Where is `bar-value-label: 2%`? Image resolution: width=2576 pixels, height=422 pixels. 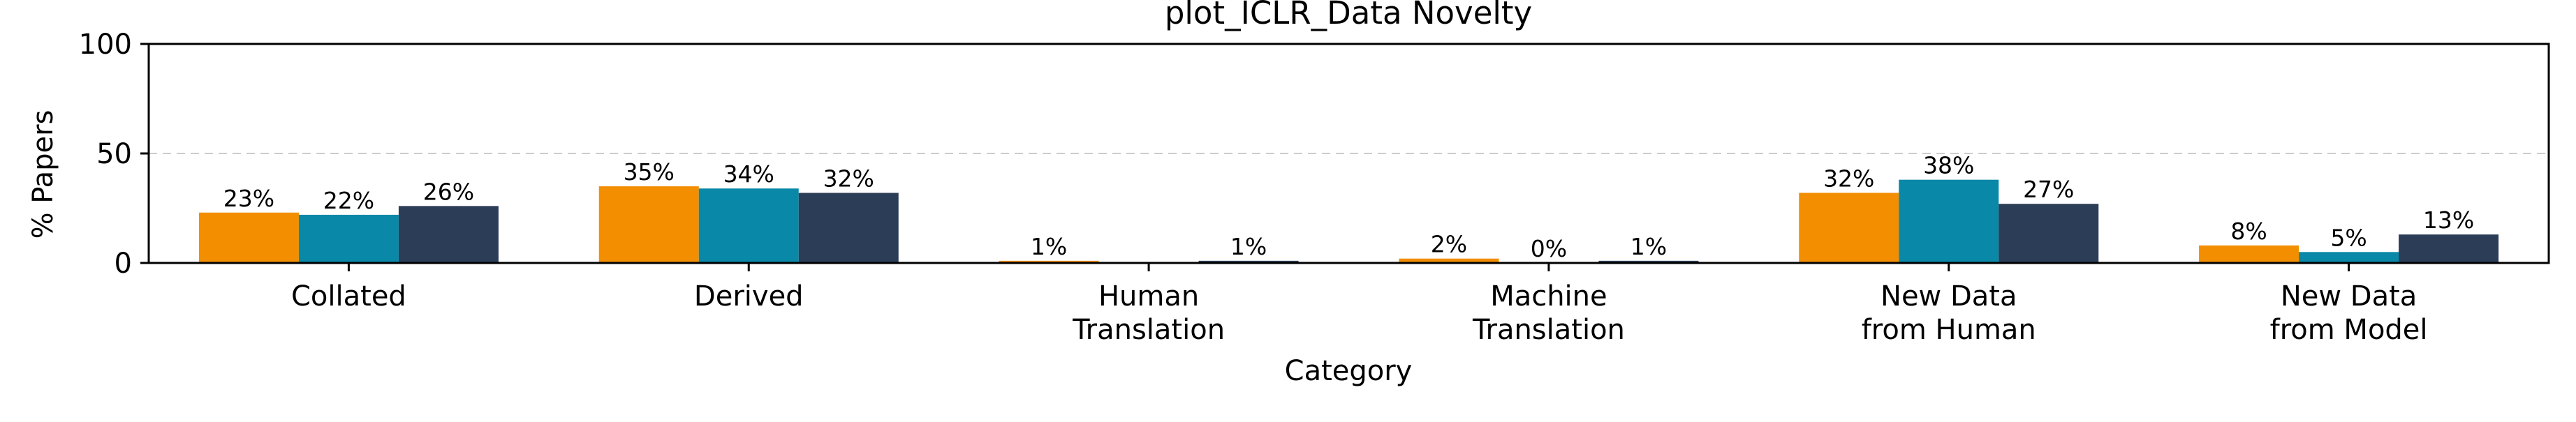 bar-value-label: 2% is located at coordinates (1449, 245).